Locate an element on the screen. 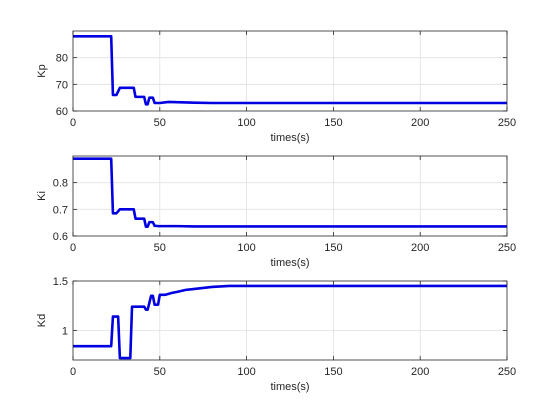 The image size is (560, 420). y-tick-label: 1 is located at coordinates (65, 331).